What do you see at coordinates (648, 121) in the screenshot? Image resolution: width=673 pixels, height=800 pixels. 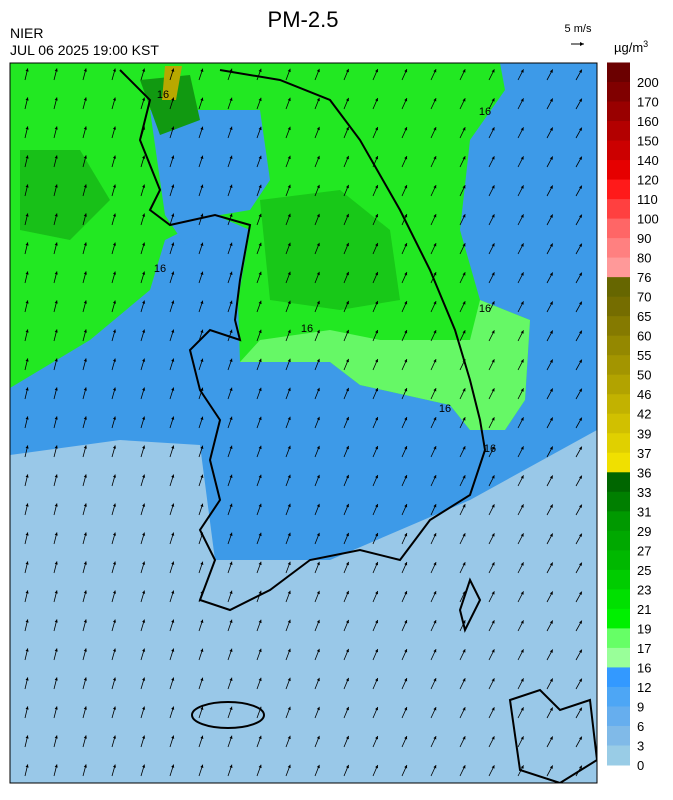 I see `legend-label: 160` at bounding box center [648, 121].